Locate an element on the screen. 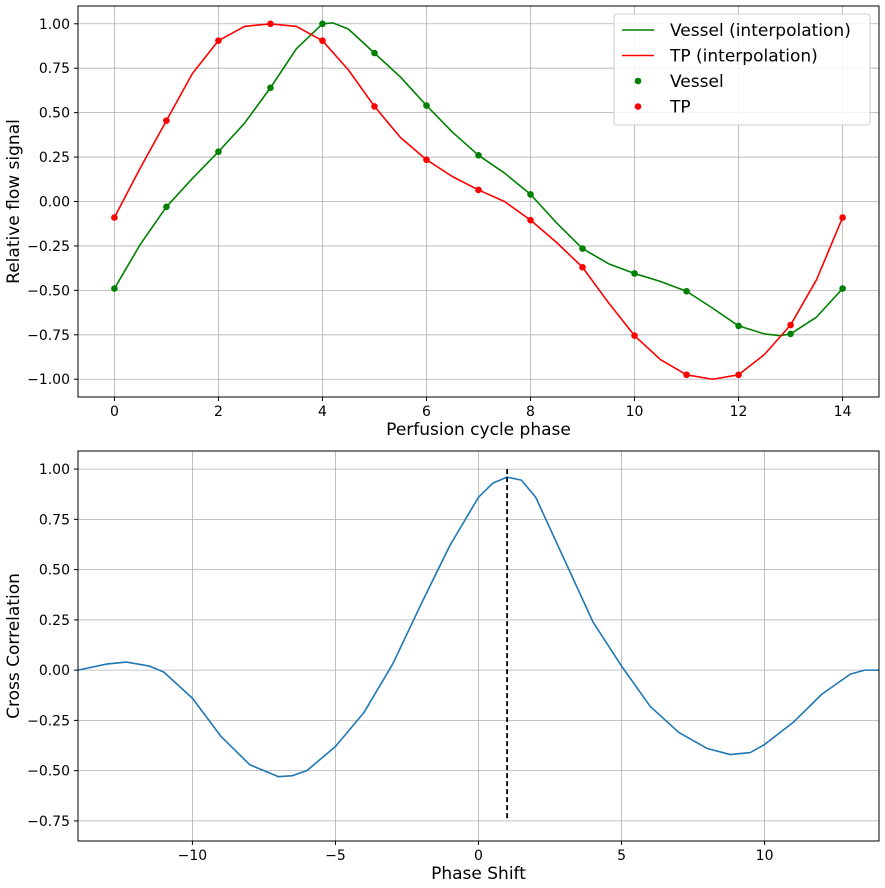  legend-entry-label: Vessel is located at coordinates (697, 82).